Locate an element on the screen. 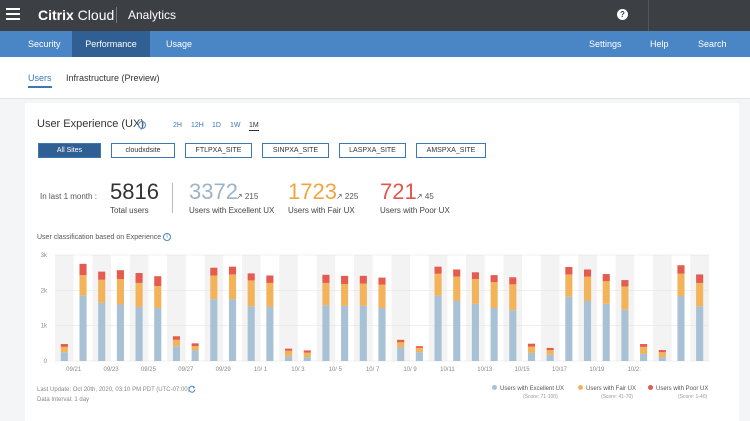 The image size is (750, 421). range-1w: 1W is located at coordinates (235, 125).